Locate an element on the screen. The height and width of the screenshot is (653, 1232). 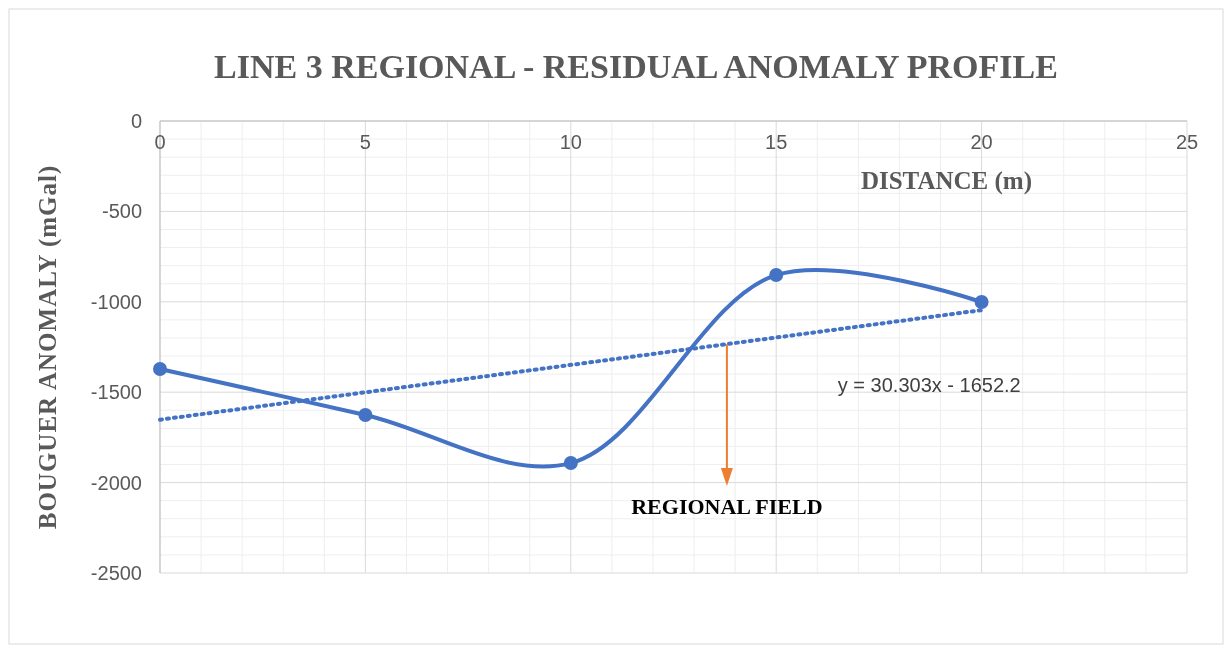
y-tick-label: -500 is located at coordinates (121, 211).